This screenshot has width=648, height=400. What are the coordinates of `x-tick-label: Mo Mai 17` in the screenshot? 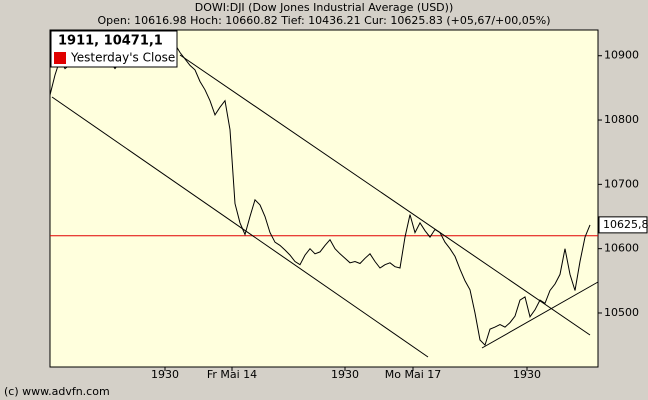 It's located at (413, 374).